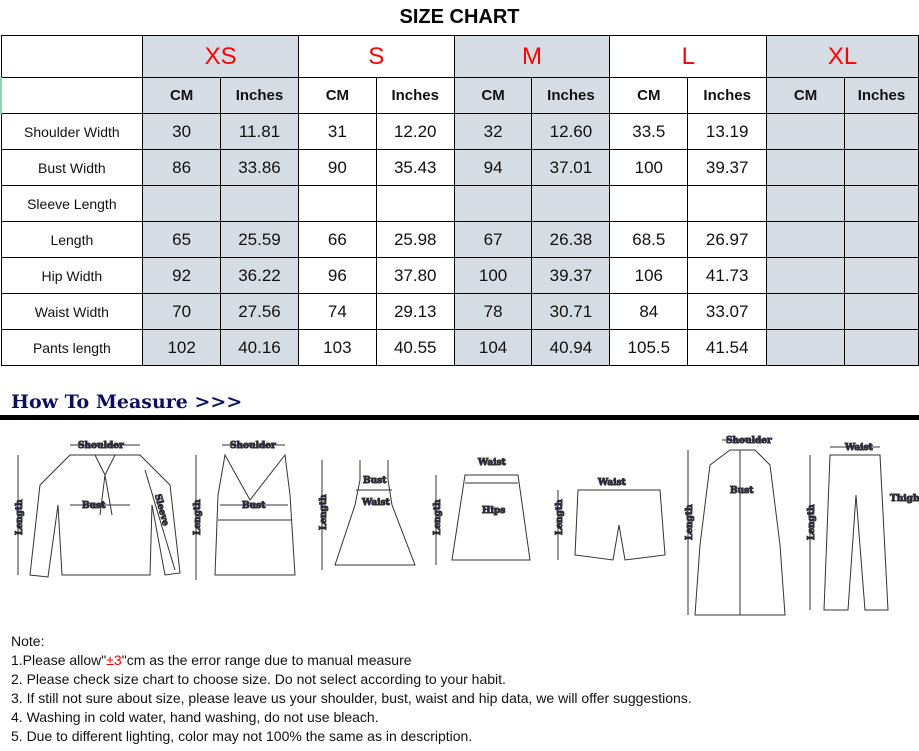  I want to click on value-cell: 41.54, so click(727, 347).